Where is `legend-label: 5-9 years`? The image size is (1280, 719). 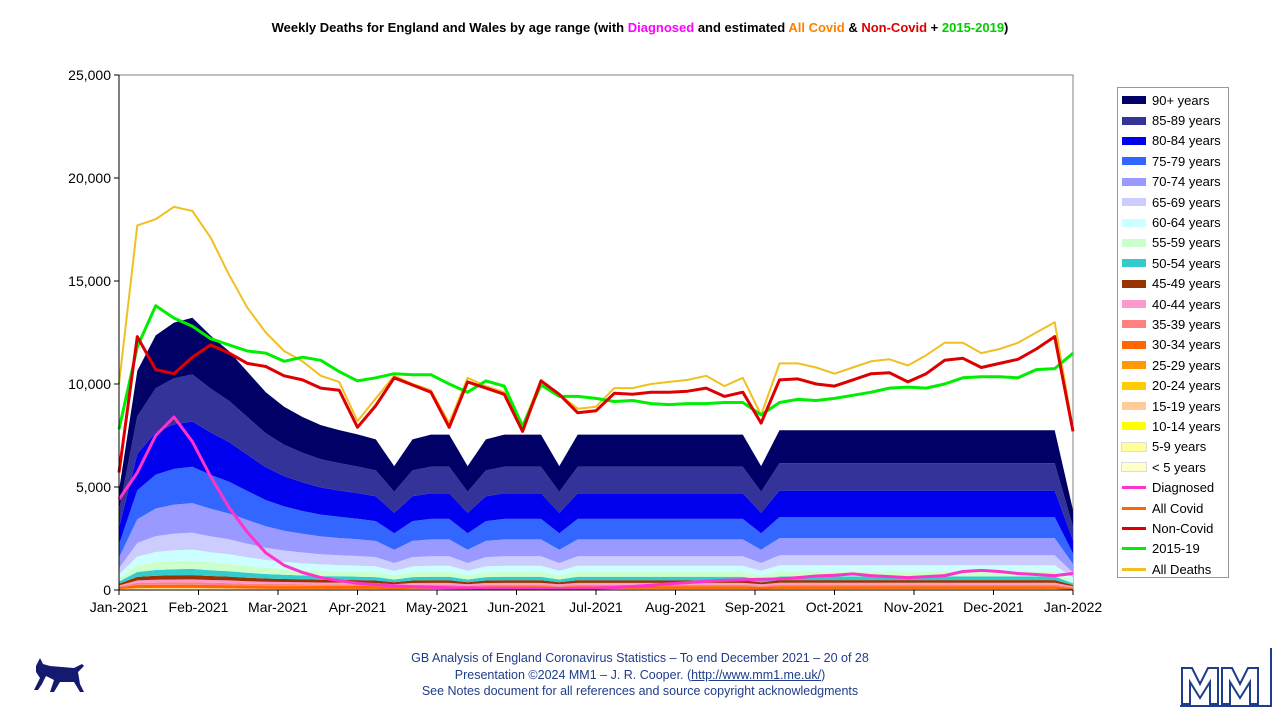
legend-label: 5-9 years is located at coordinates (1179, 447).